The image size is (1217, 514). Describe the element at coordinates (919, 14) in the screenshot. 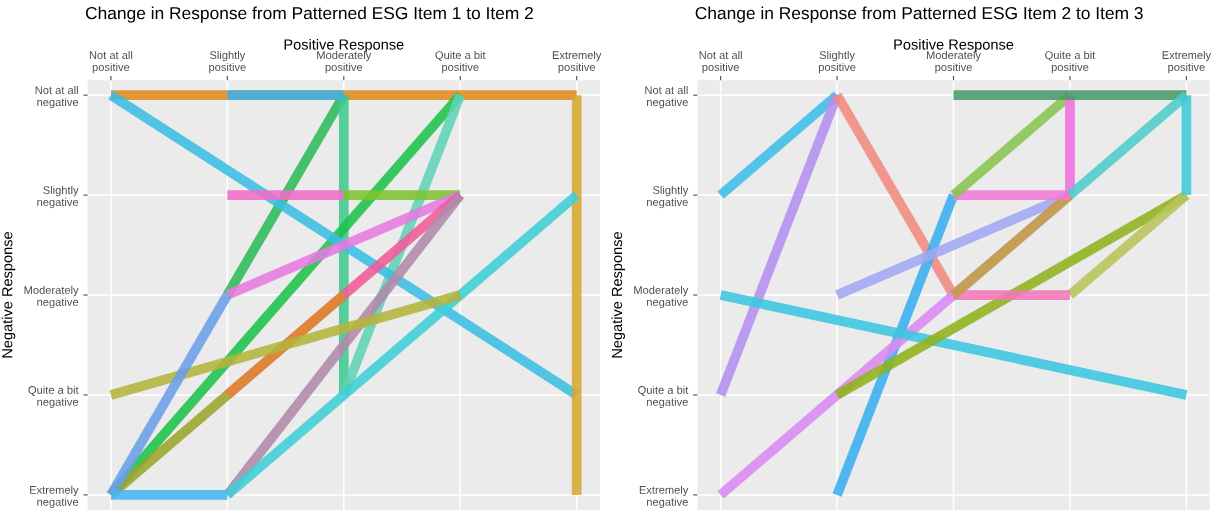

I see `chart-title: Change in Response from Patterned ESG Item 2 to Item 3` at that location.